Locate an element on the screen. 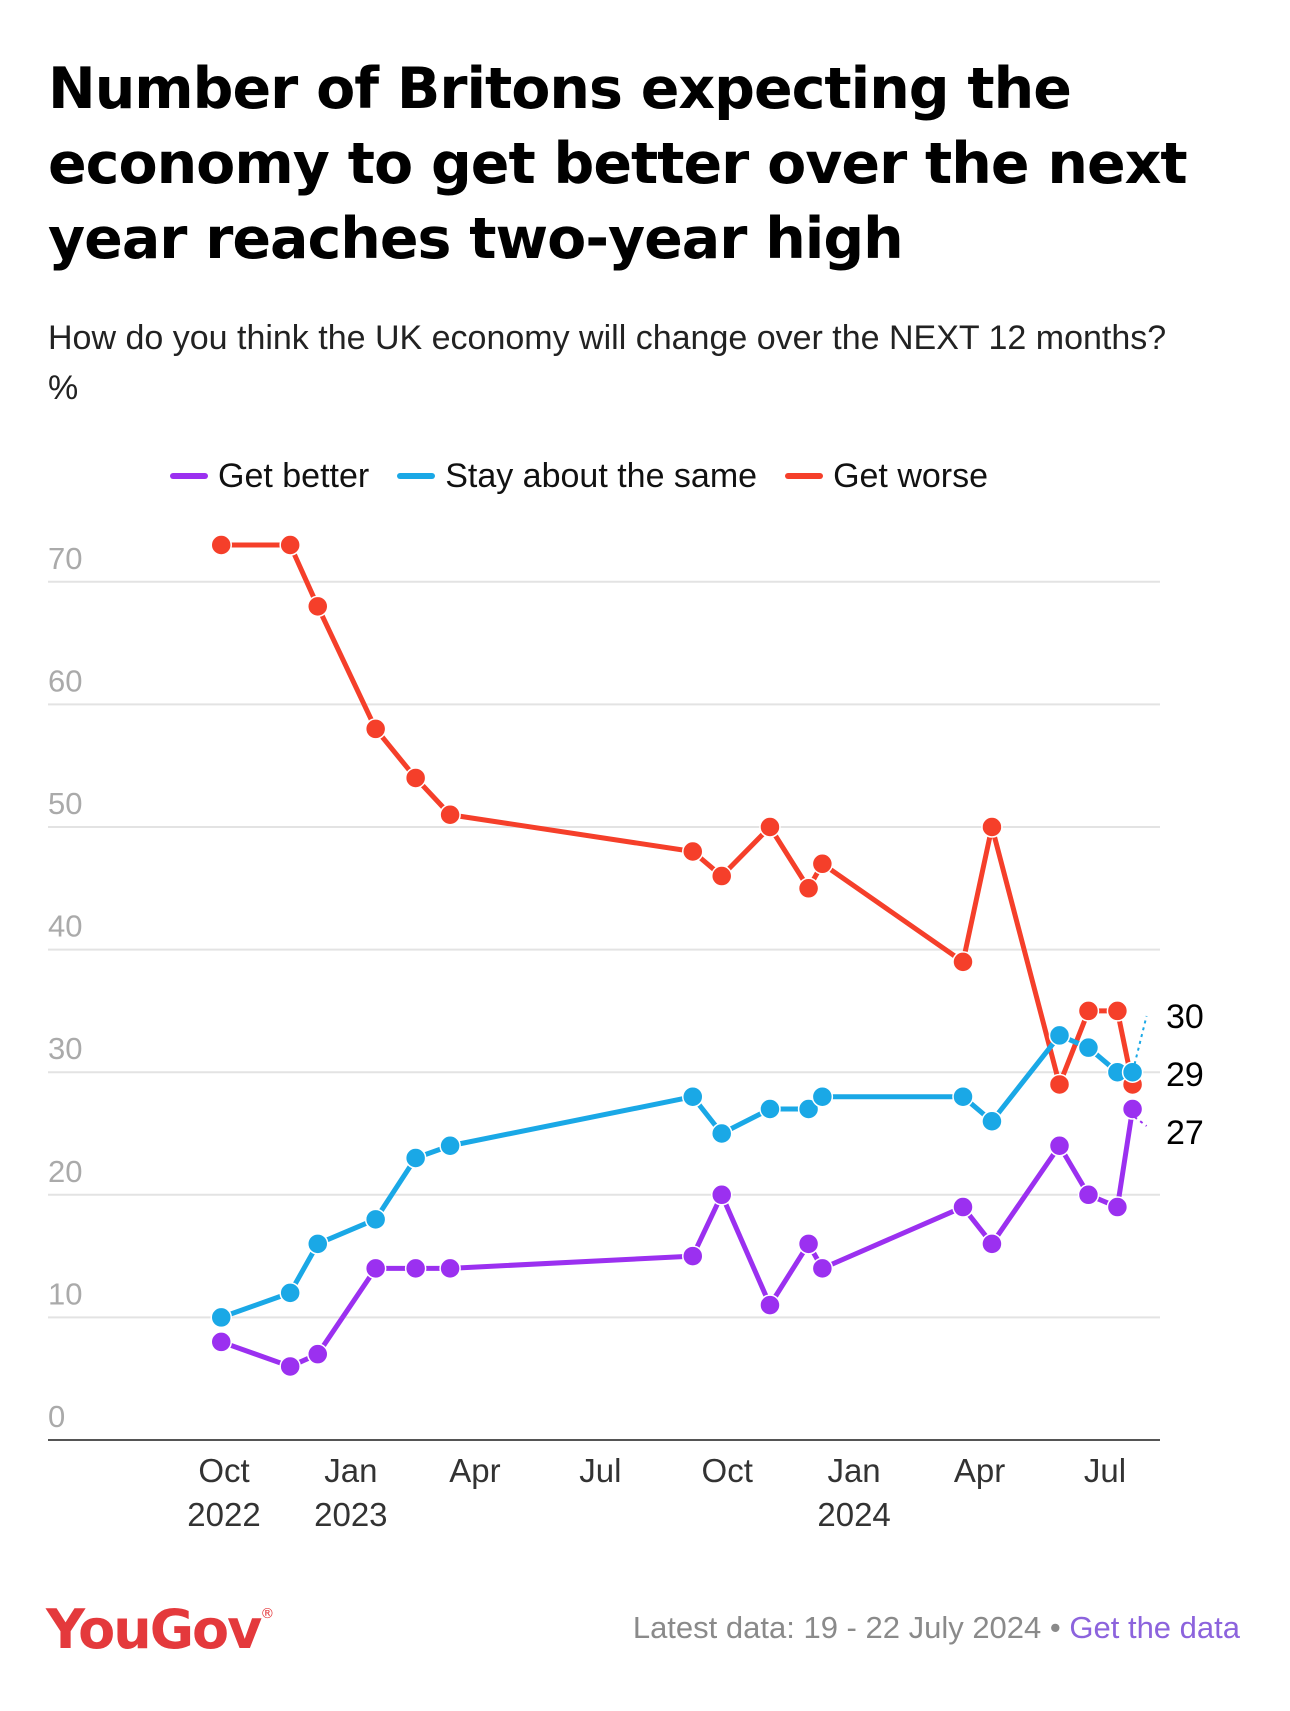 The image size is (1290, 1711). legend-swatch-get-better is located at coordinates (189, 476).